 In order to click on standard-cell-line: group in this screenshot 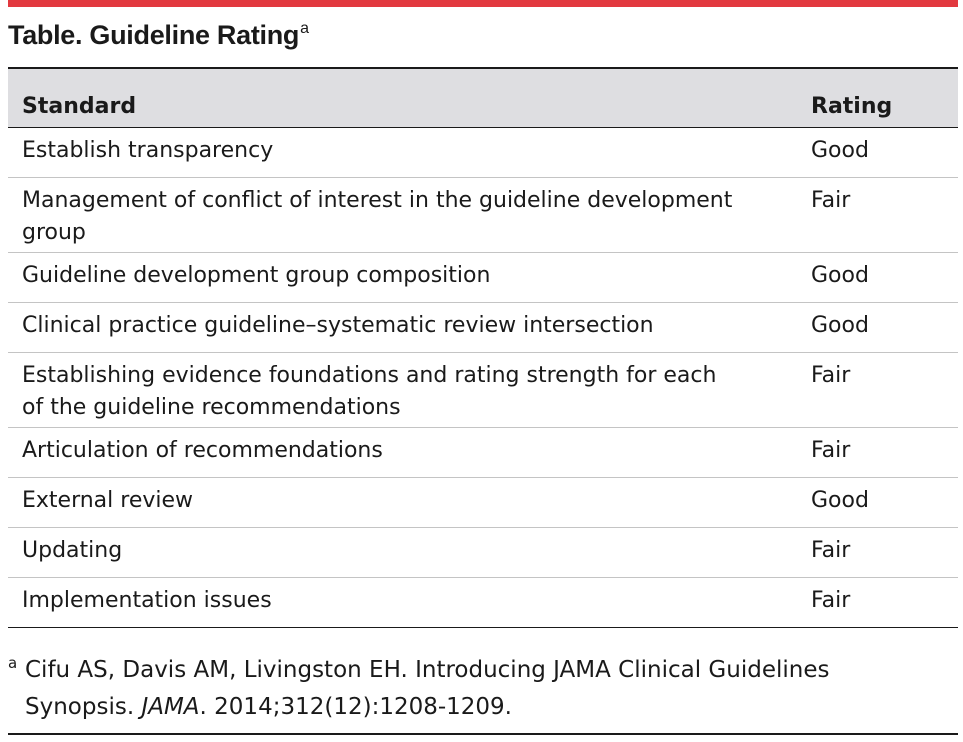, I will do `click(54, 232)`.